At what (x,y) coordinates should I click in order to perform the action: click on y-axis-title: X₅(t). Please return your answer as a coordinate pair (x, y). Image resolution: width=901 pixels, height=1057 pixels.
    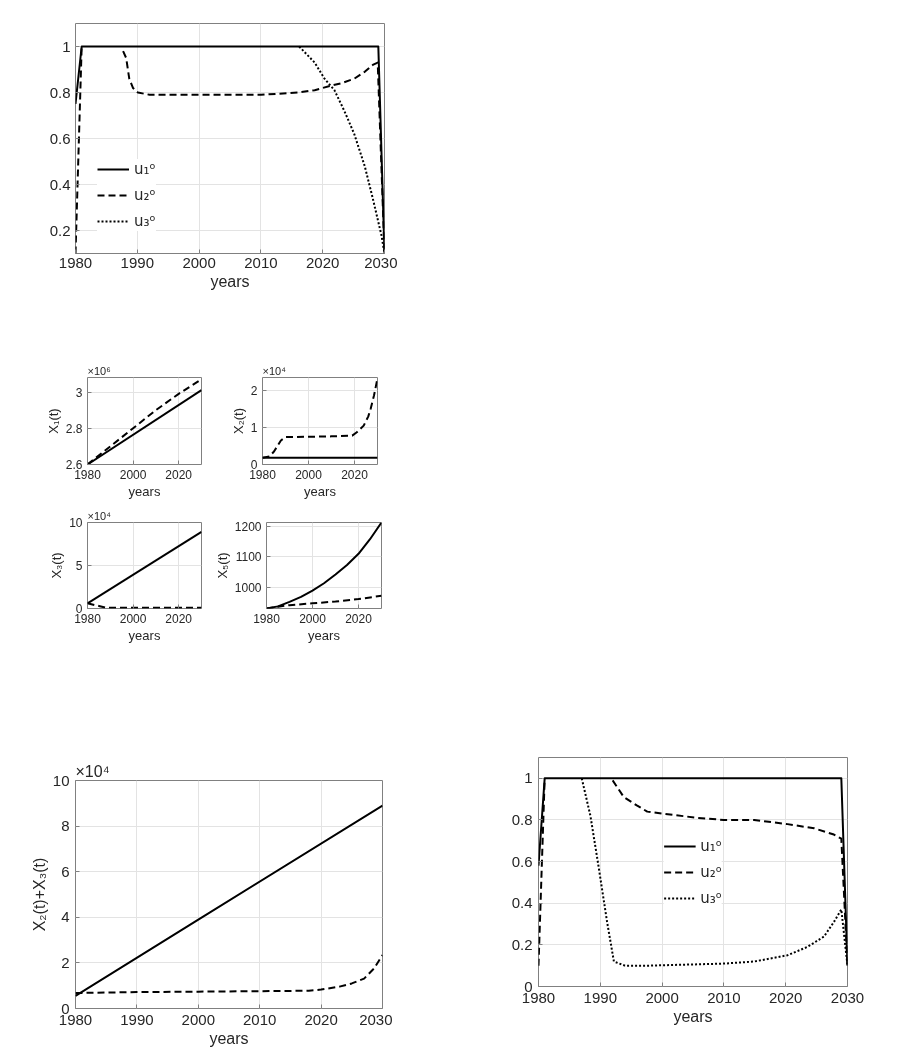
    Looking at the image, I should click on (222, 565).